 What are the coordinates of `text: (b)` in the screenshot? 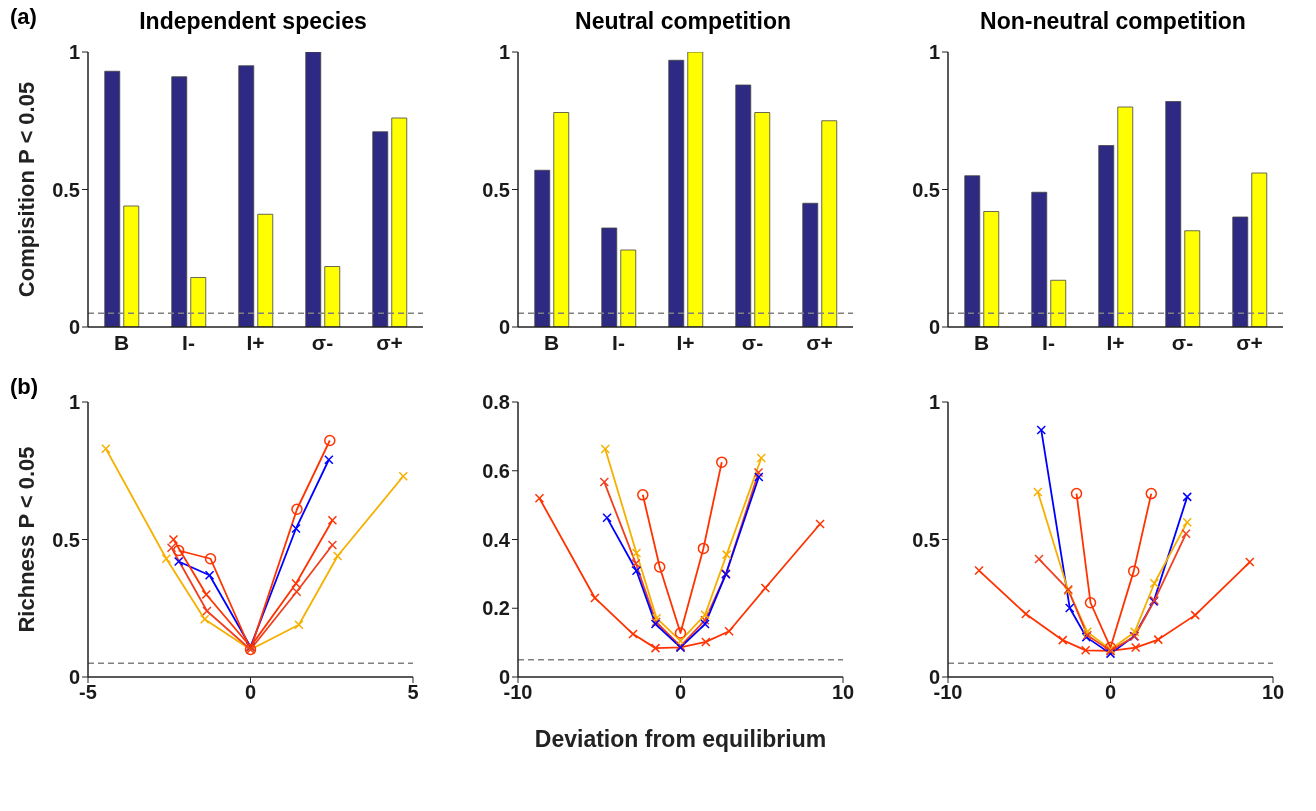 It's located at (24, 387).